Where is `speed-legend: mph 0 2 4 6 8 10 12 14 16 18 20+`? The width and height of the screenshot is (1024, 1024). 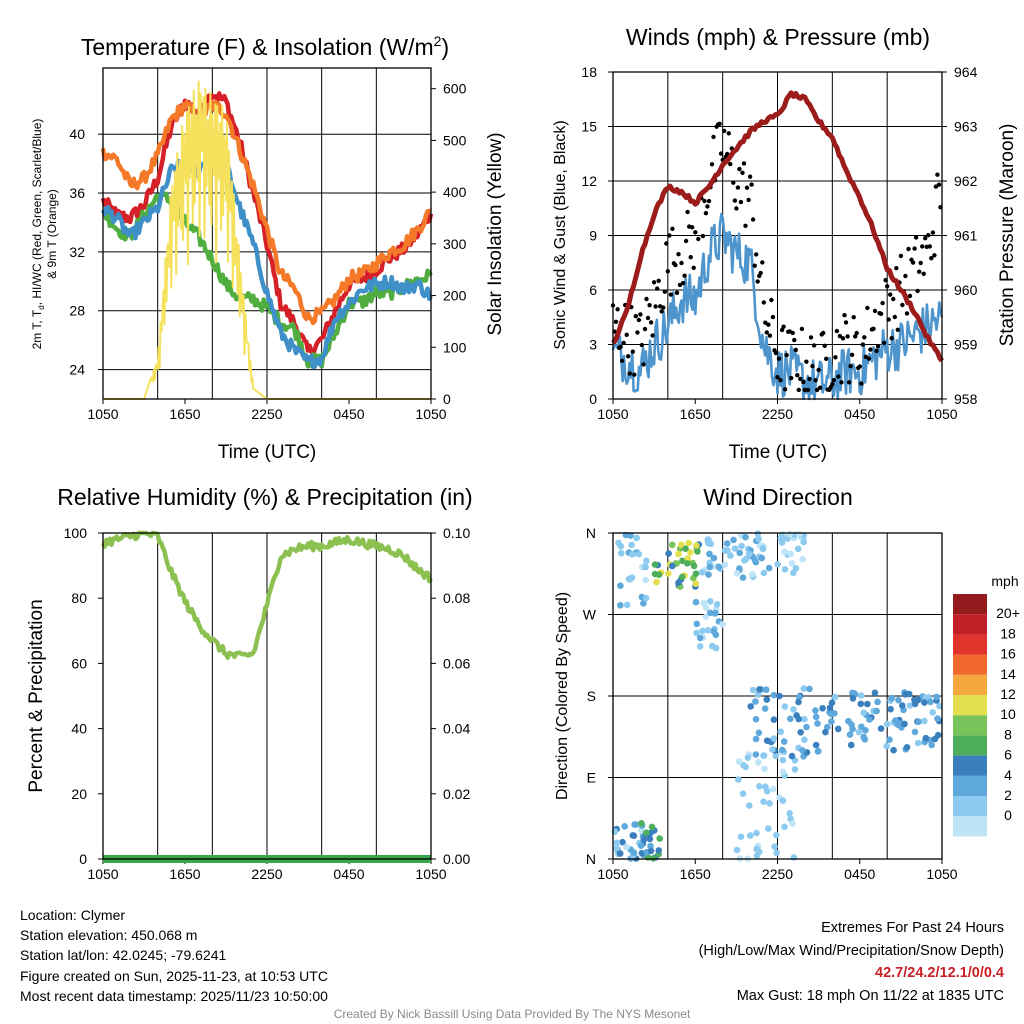
speed-legend: mph 0 2 4 6 8 10 12 14 16 18 20+ is located at coordinates (986, 705).